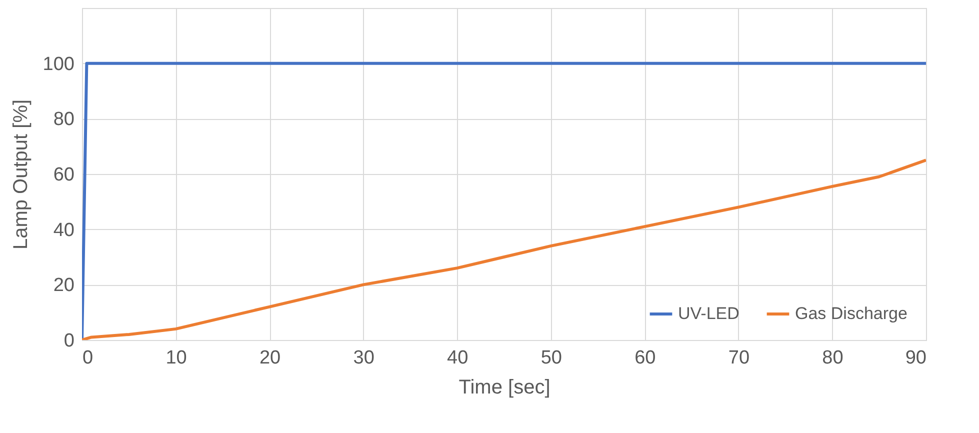 This screenshot has width=979, height=433. What do you see at coordinates (63, 230) in the screenshot?
I see `y-tick-label: 40` at bounding box center [63, 230].